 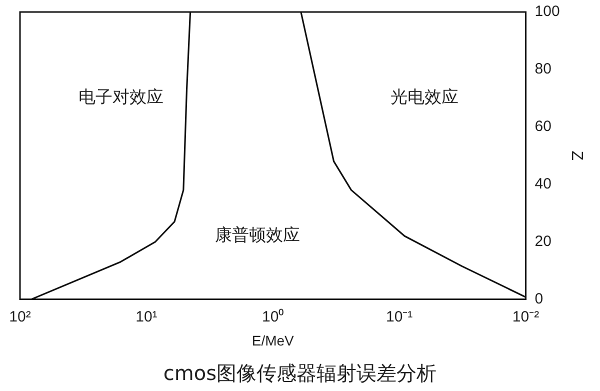 What do you see at coordinates (543, 69) in the screenshot?
I see `y-tick-label: 80` at bounding box center [543, 69].